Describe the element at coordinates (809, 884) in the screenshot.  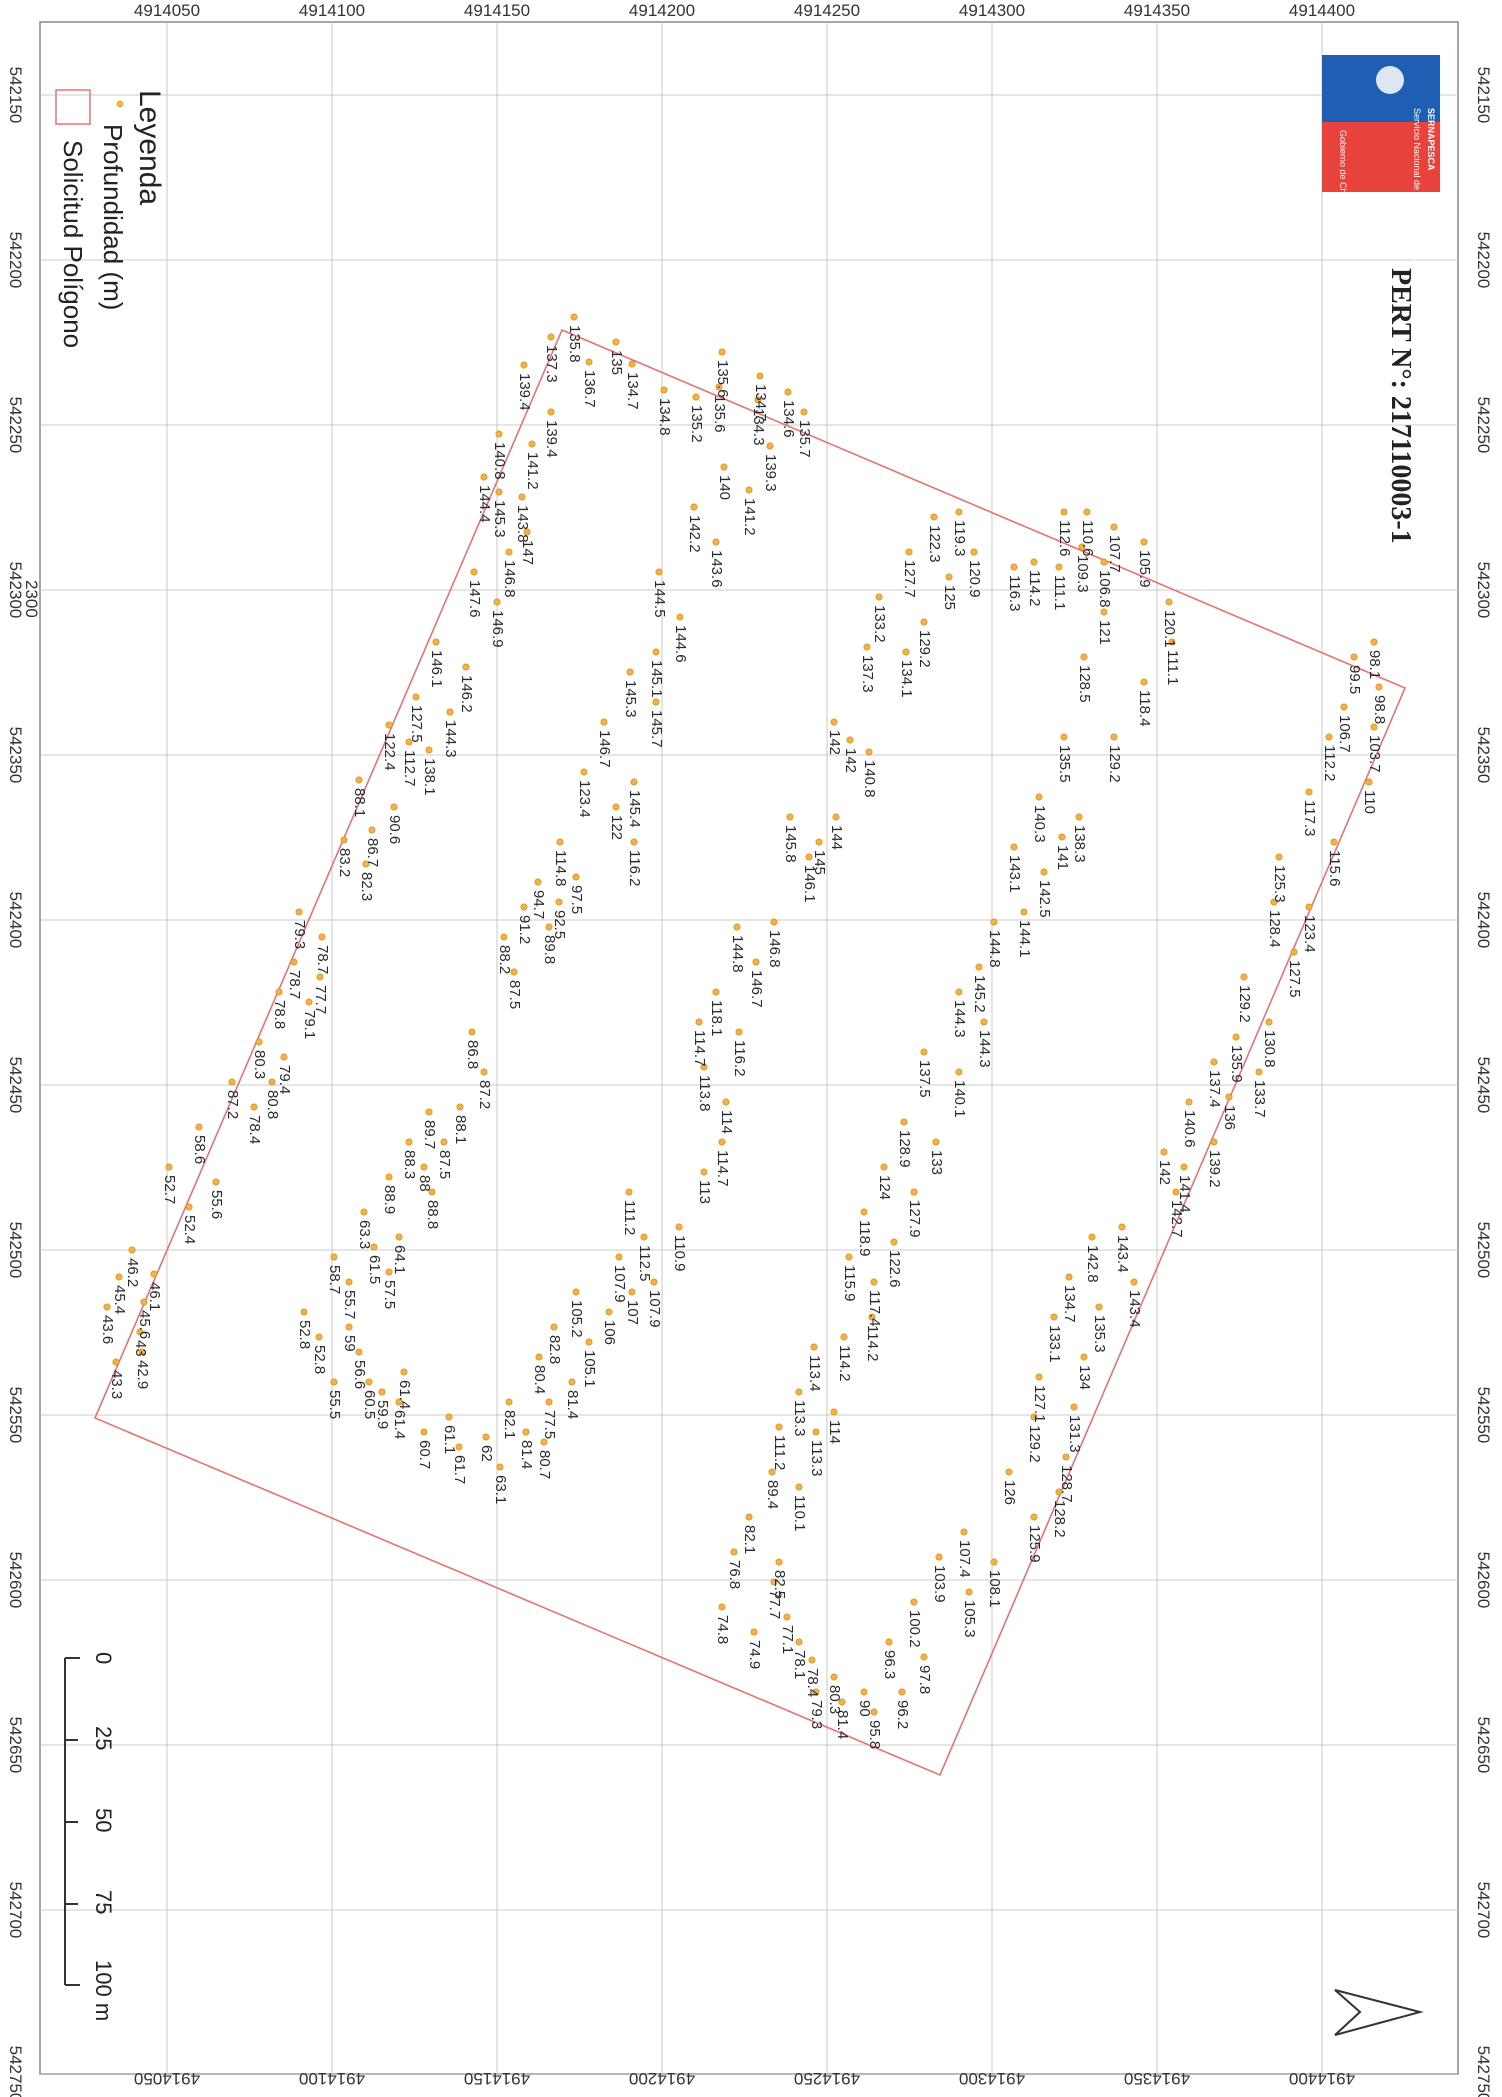
I see `depth-label: 146.1` at that location.